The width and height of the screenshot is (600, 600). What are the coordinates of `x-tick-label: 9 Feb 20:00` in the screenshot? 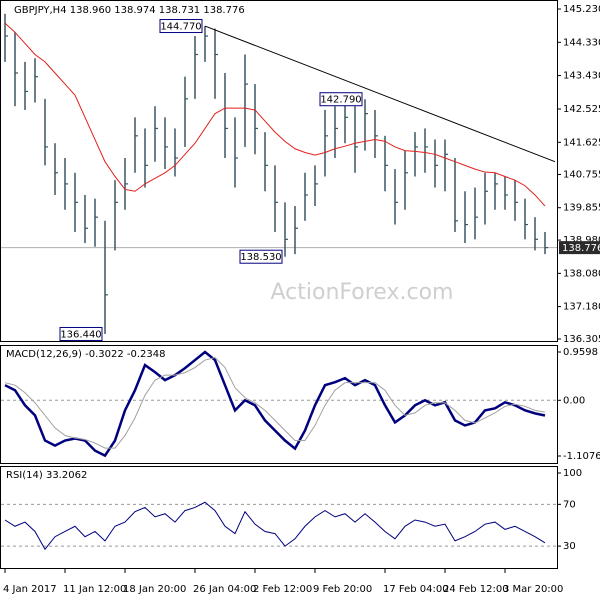 It's located at (342, 589).